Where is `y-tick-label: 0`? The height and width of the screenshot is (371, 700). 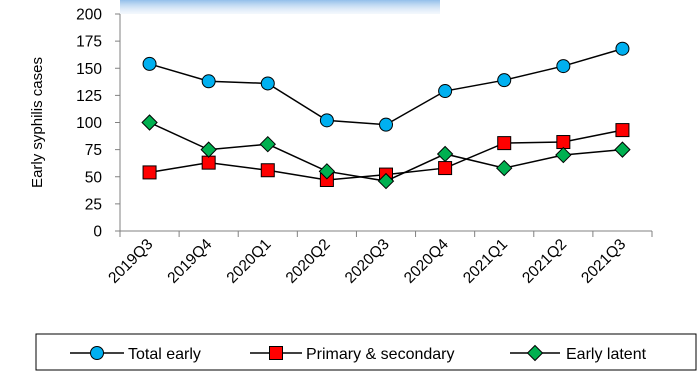
y-tick-label: 0 is located at coordinates (97, 232).